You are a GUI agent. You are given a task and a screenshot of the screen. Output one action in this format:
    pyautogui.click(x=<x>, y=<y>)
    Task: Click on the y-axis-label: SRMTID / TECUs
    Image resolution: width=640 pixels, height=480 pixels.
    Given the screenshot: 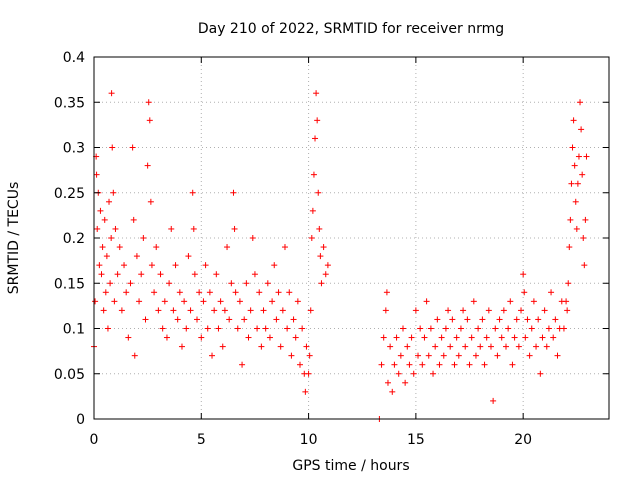 What is the action you would take?
    pyautogui.click(x=14, y=238)
    